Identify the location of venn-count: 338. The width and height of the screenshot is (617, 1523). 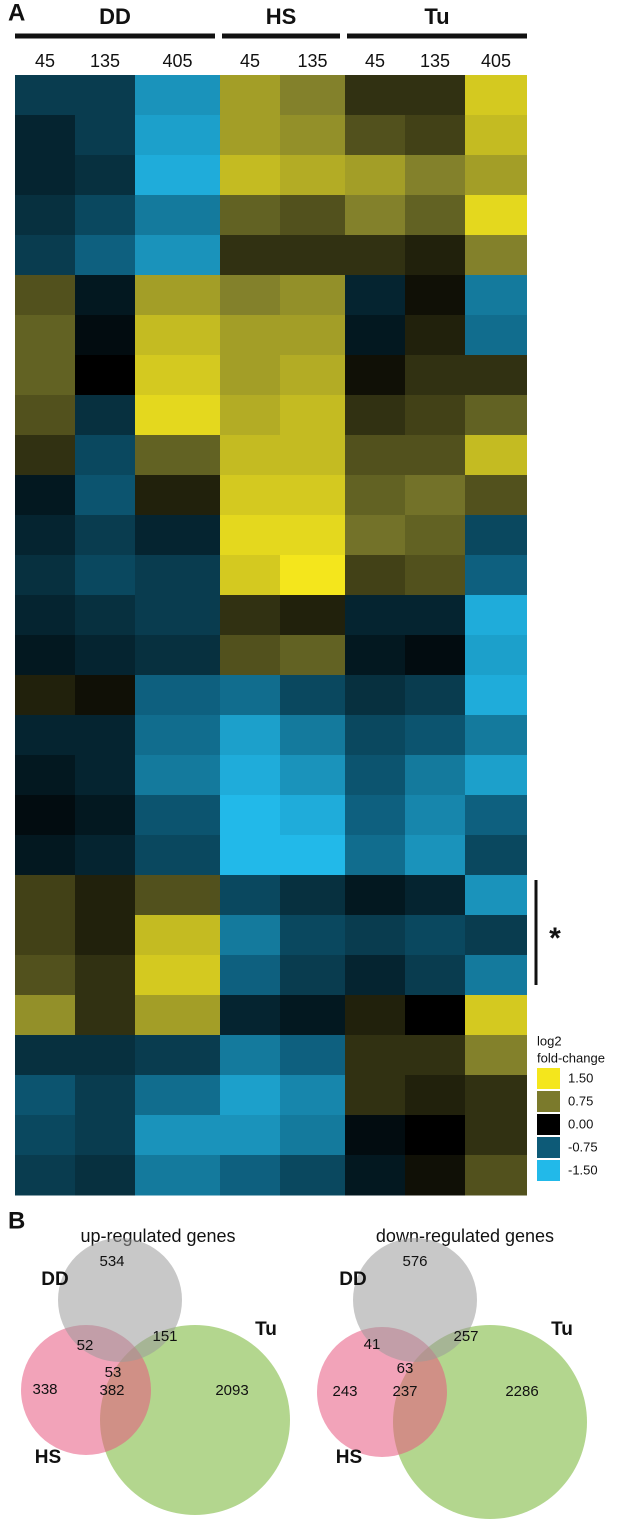
(44, 1389).